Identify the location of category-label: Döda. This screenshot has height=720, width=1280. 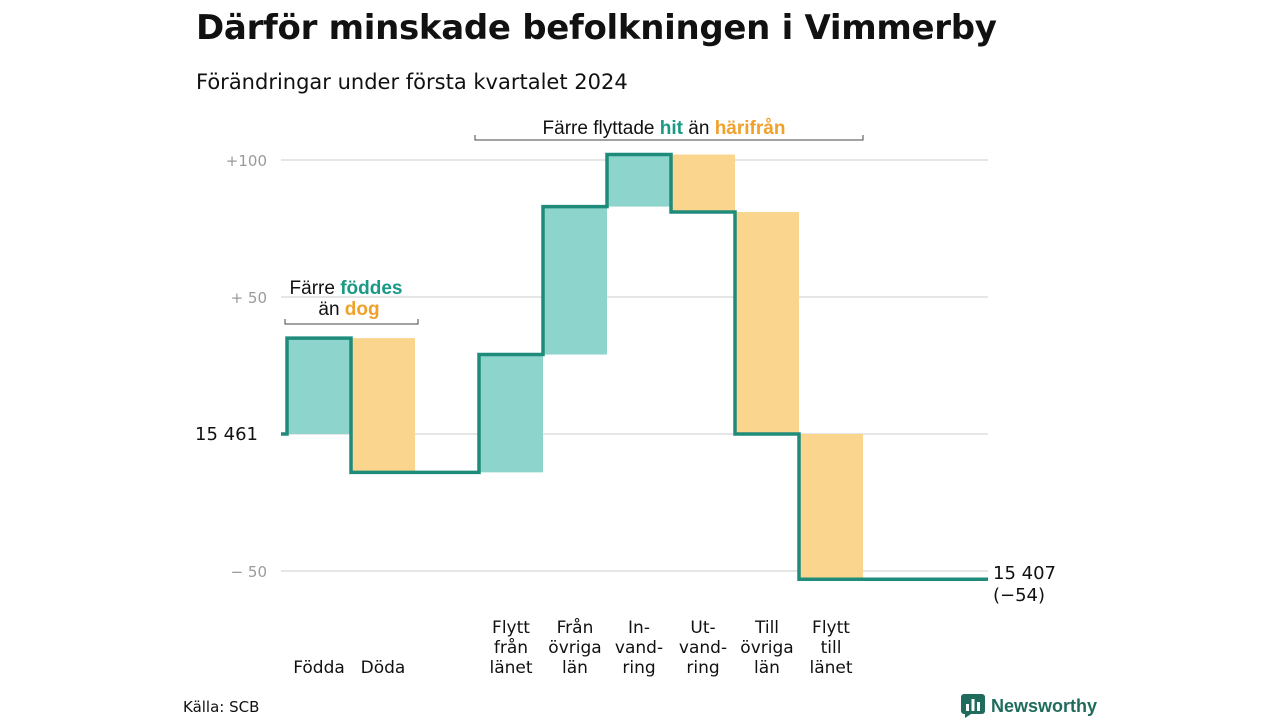
(383, 668).